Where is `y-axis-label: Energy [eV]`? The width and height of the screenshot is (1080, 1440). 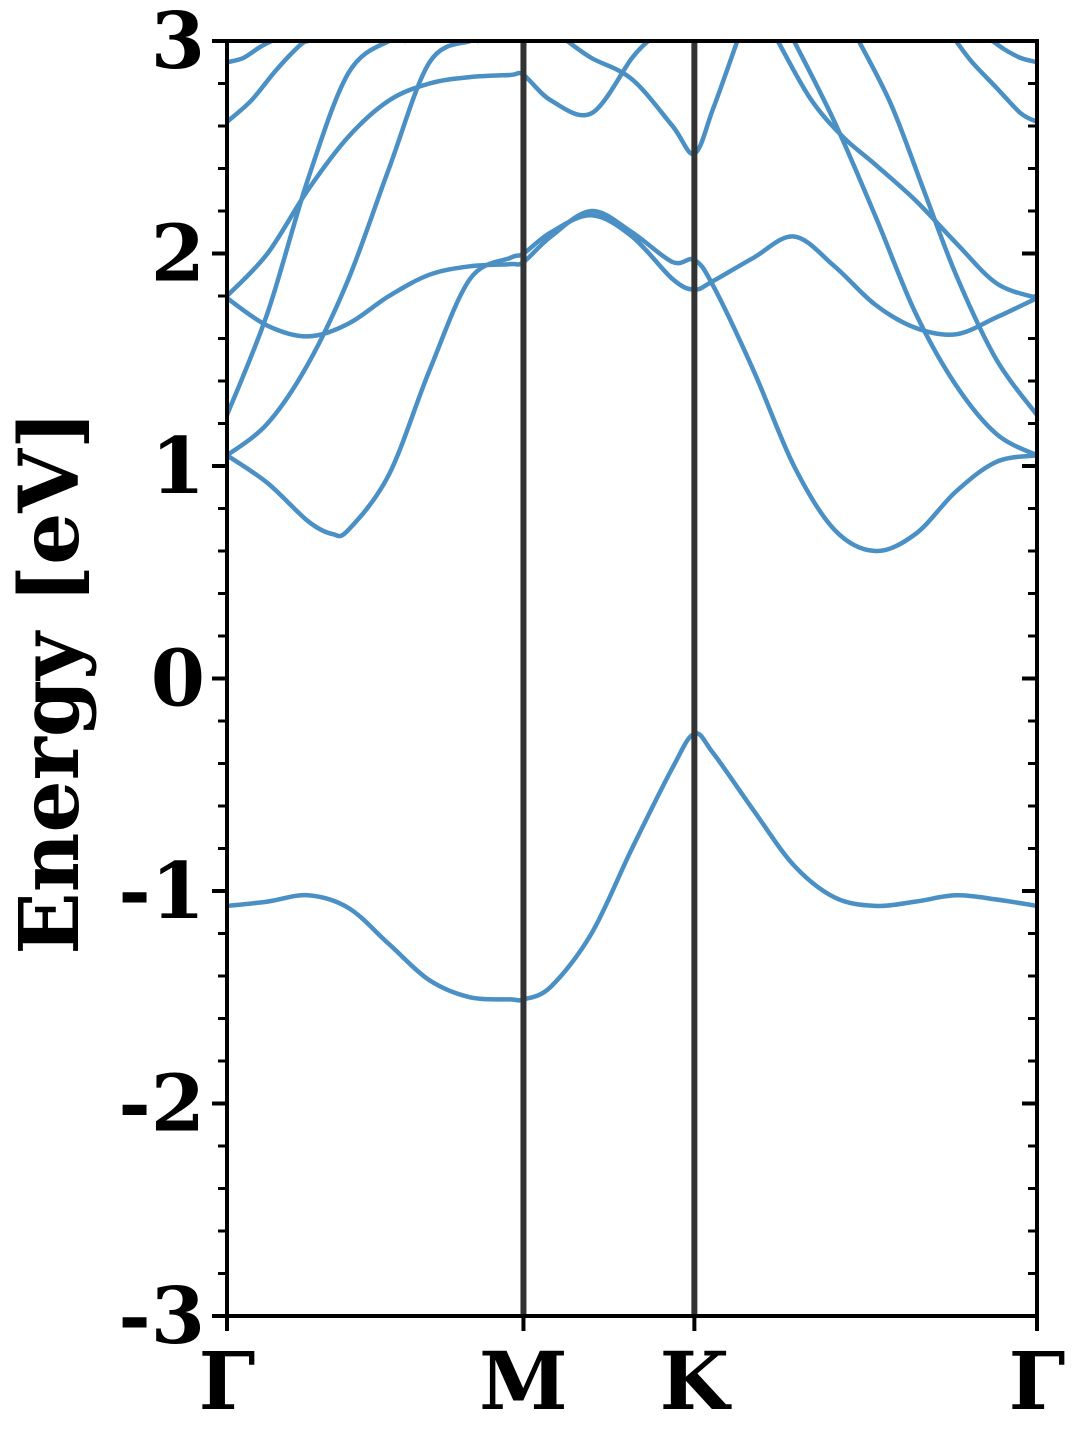 y-axis-label: Energy [eV] is located at coordinates (50, 682).